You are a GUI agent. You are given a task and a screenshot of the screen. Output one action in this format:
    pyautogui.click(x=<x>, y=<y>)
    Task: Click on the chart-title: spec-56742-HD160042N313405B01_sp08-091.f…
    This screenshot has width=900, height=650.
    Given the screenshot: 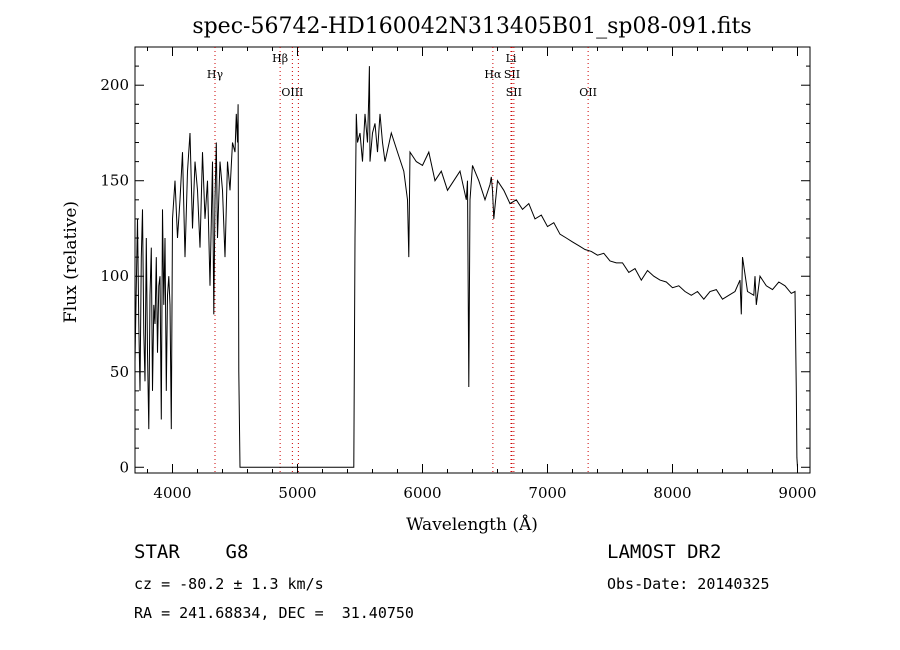 What is the action you would take?
    pyautogui.click(x=471, y=26)
    